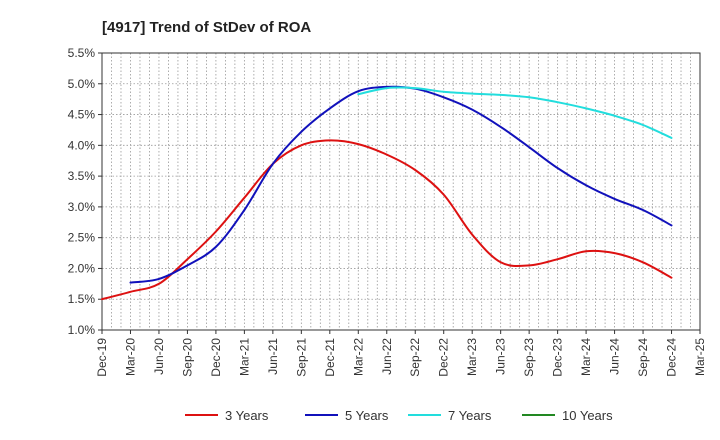  I want to click on x-tick-label: Sep-22, so click(415, 357).